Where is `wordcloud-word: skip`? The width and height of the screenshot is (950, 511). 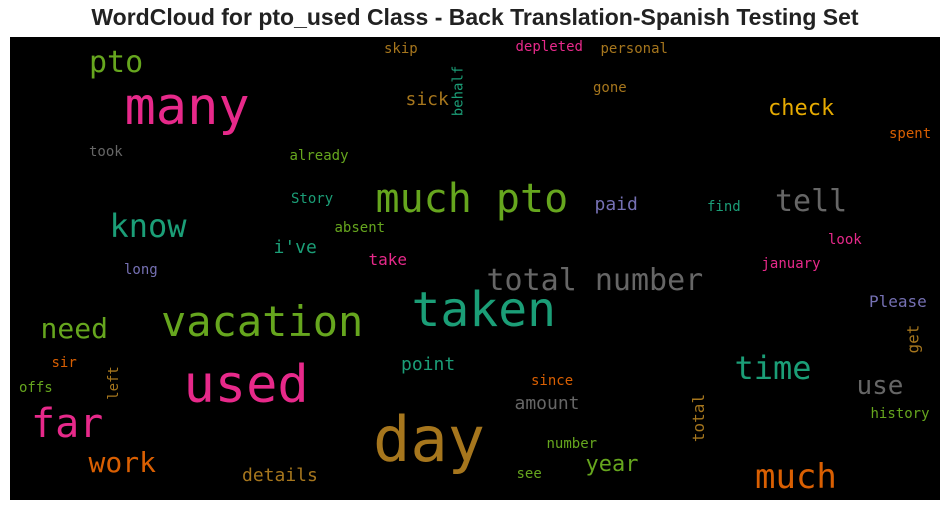
wordcloud-word: skip is located at coordinates (401, 49).